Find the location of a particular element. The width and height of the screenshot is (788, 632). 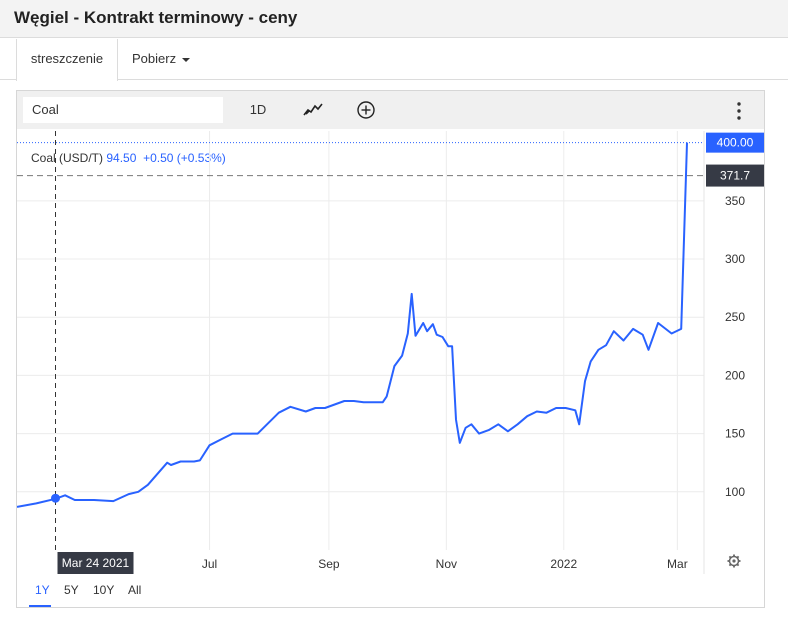

more-menu-button is located at coordinates (739, 110).